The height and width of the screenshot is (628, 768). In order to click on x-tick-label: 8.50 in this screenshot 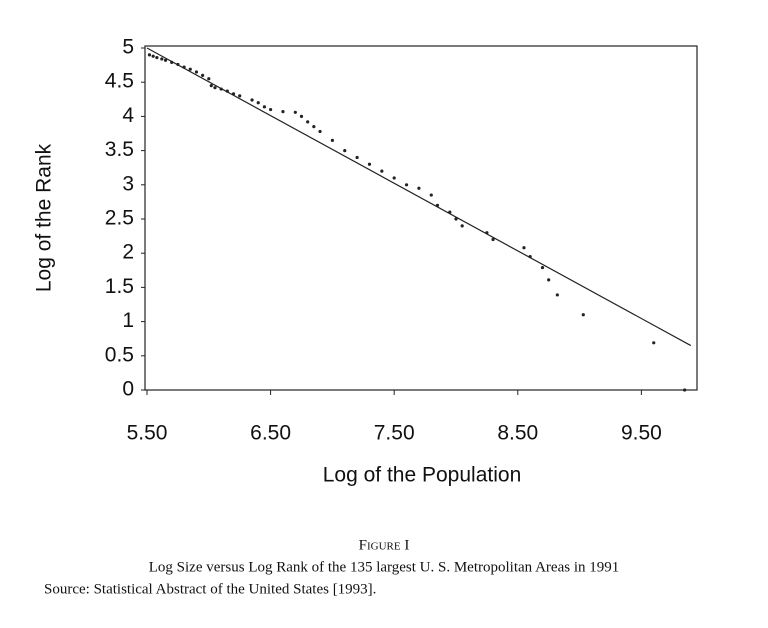, I will do `click(517, 433)`.